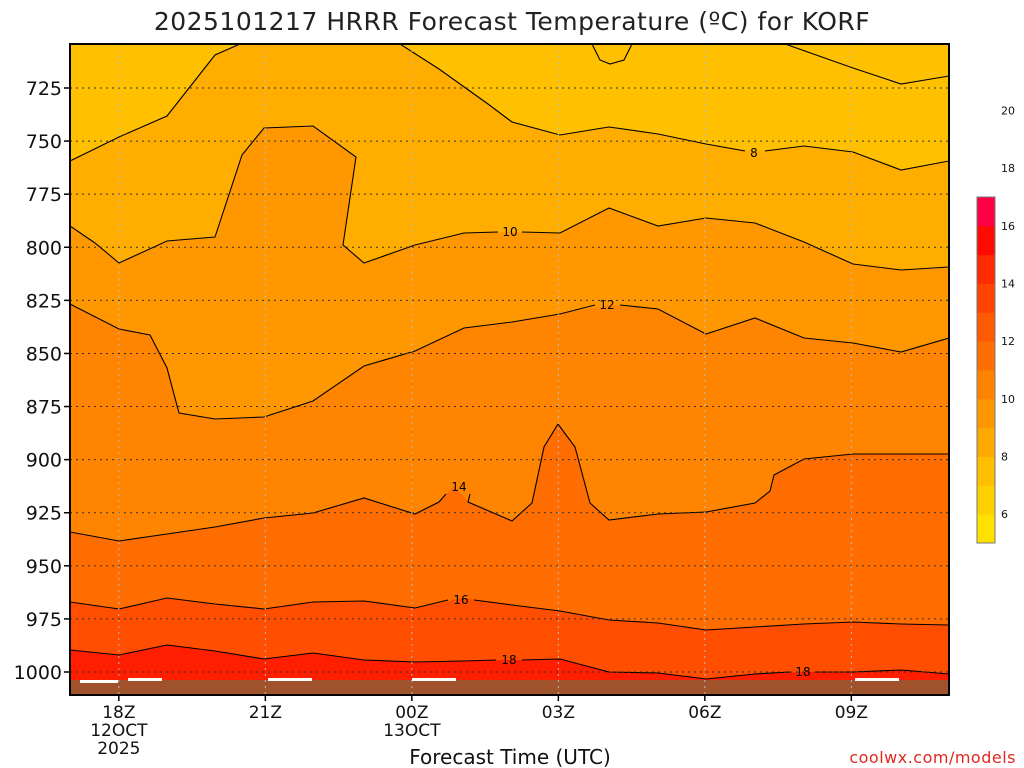 The width and height of the screenshot is (1024, 768). What do you see at coordinates (754, 153) in the screenshot?
I see `contour-label-8: 8` at bounding box center [754, 153].